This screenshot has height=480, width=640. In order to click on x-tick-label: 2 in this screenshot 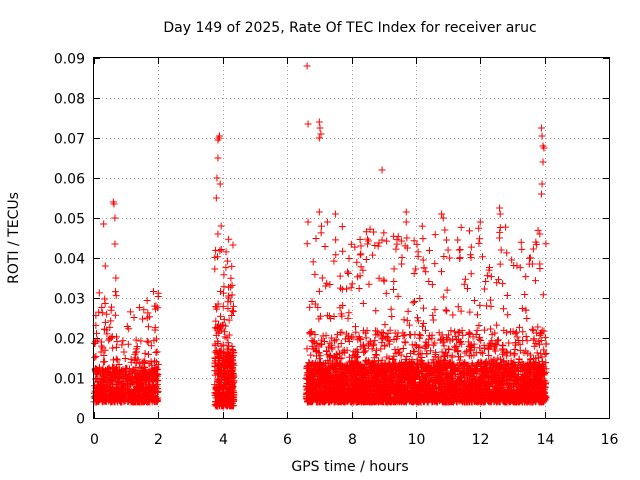, I will do `click(158, 440)`.